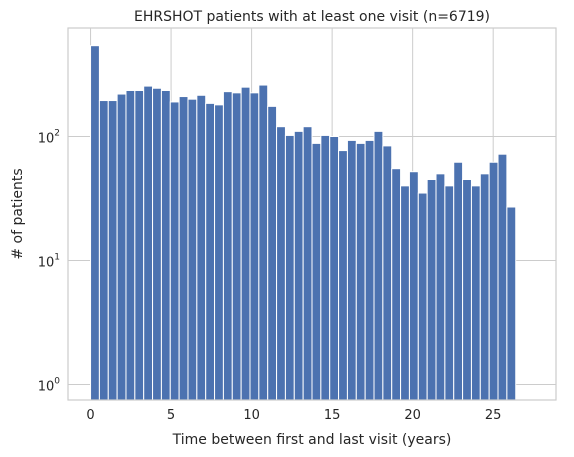 The width and height of the screenshot is (574, 457). What do you see at coordinates (90, 415) in the screenshot?
I see `x-tick-label: 0` at bounding box center [90, 415].